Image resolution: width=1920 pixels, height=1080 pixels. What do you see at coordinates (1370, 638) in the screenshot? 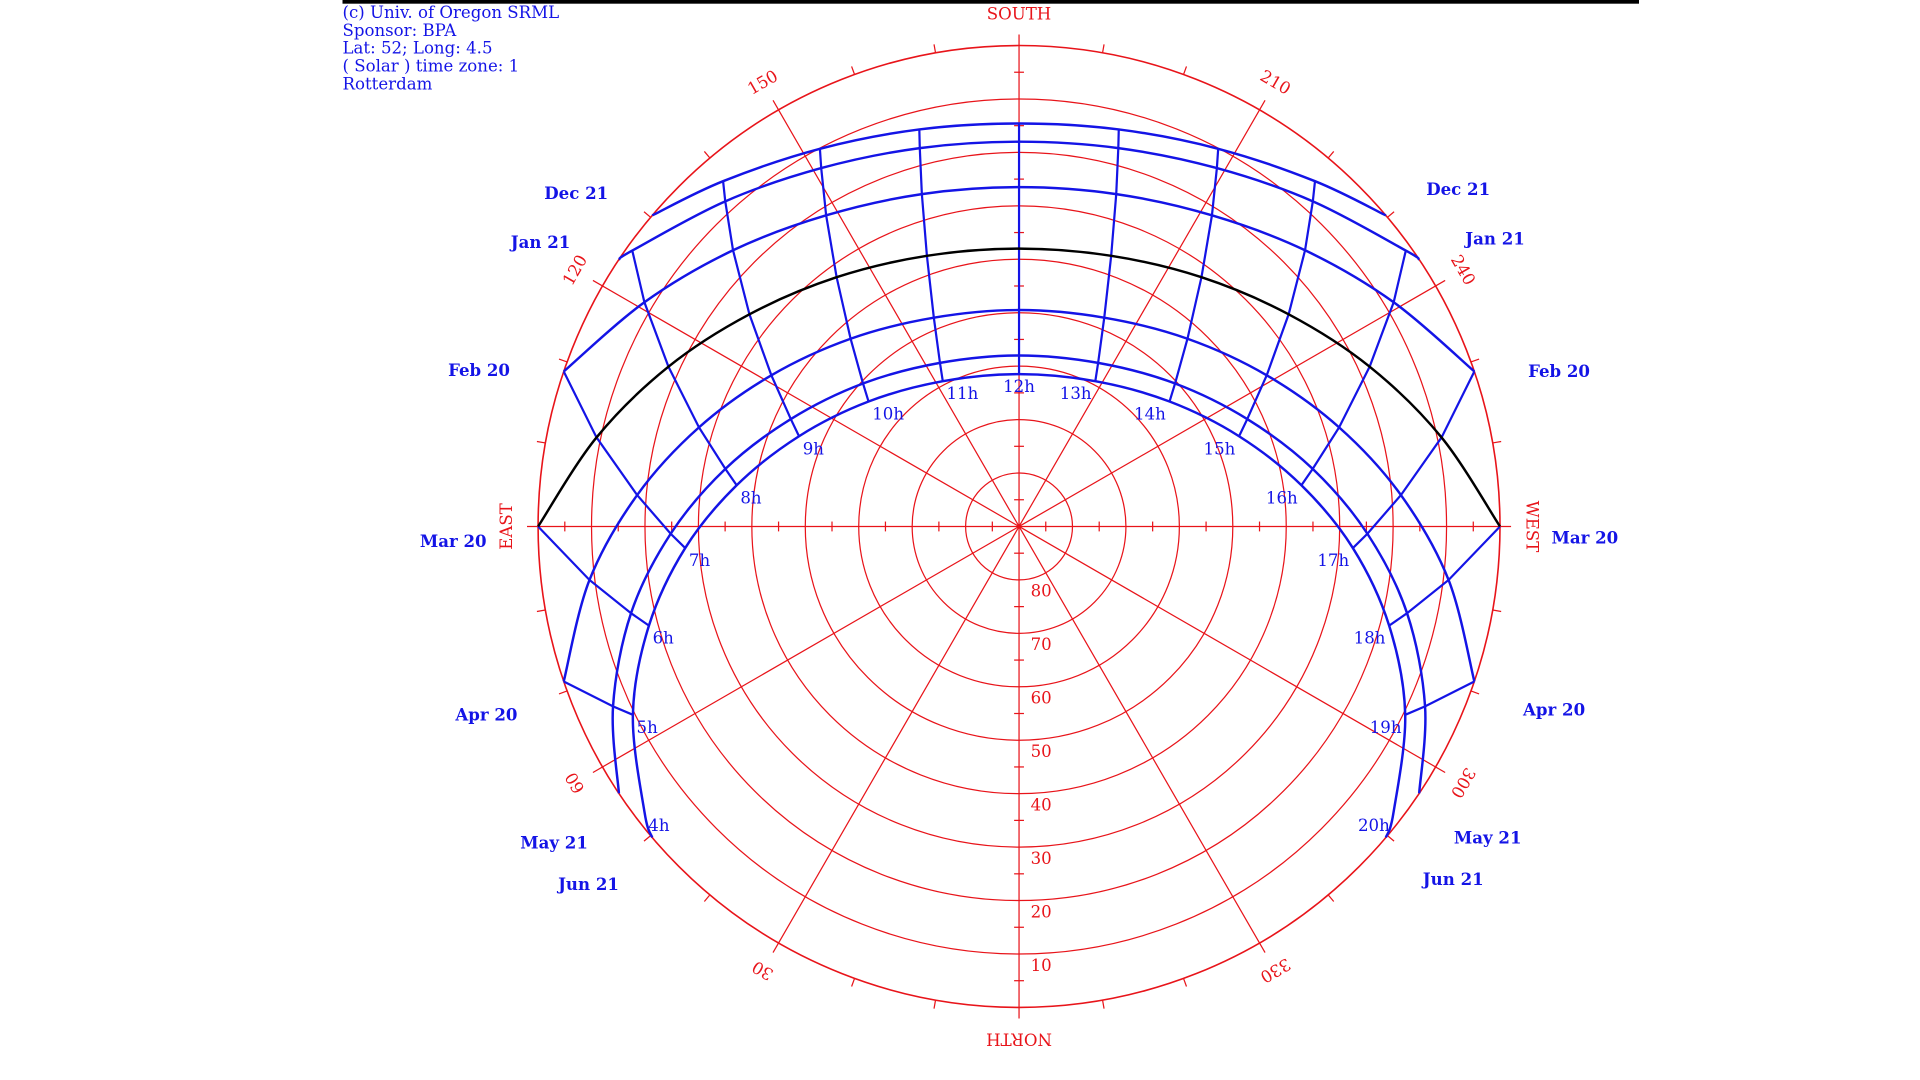
I see `hour-label: 18h` at bounding box center [1370, 638].